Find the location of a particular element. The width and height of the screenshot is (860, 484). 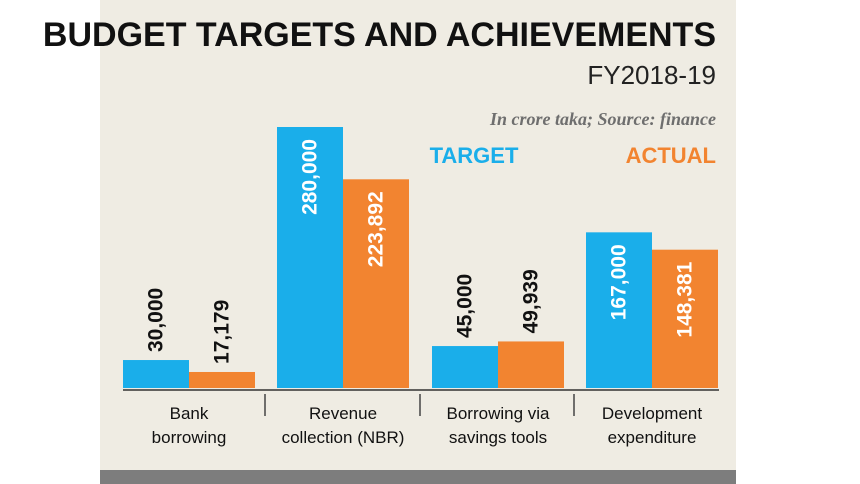

value-label-target-0: 30,000 is located at coordinates (156, 320).